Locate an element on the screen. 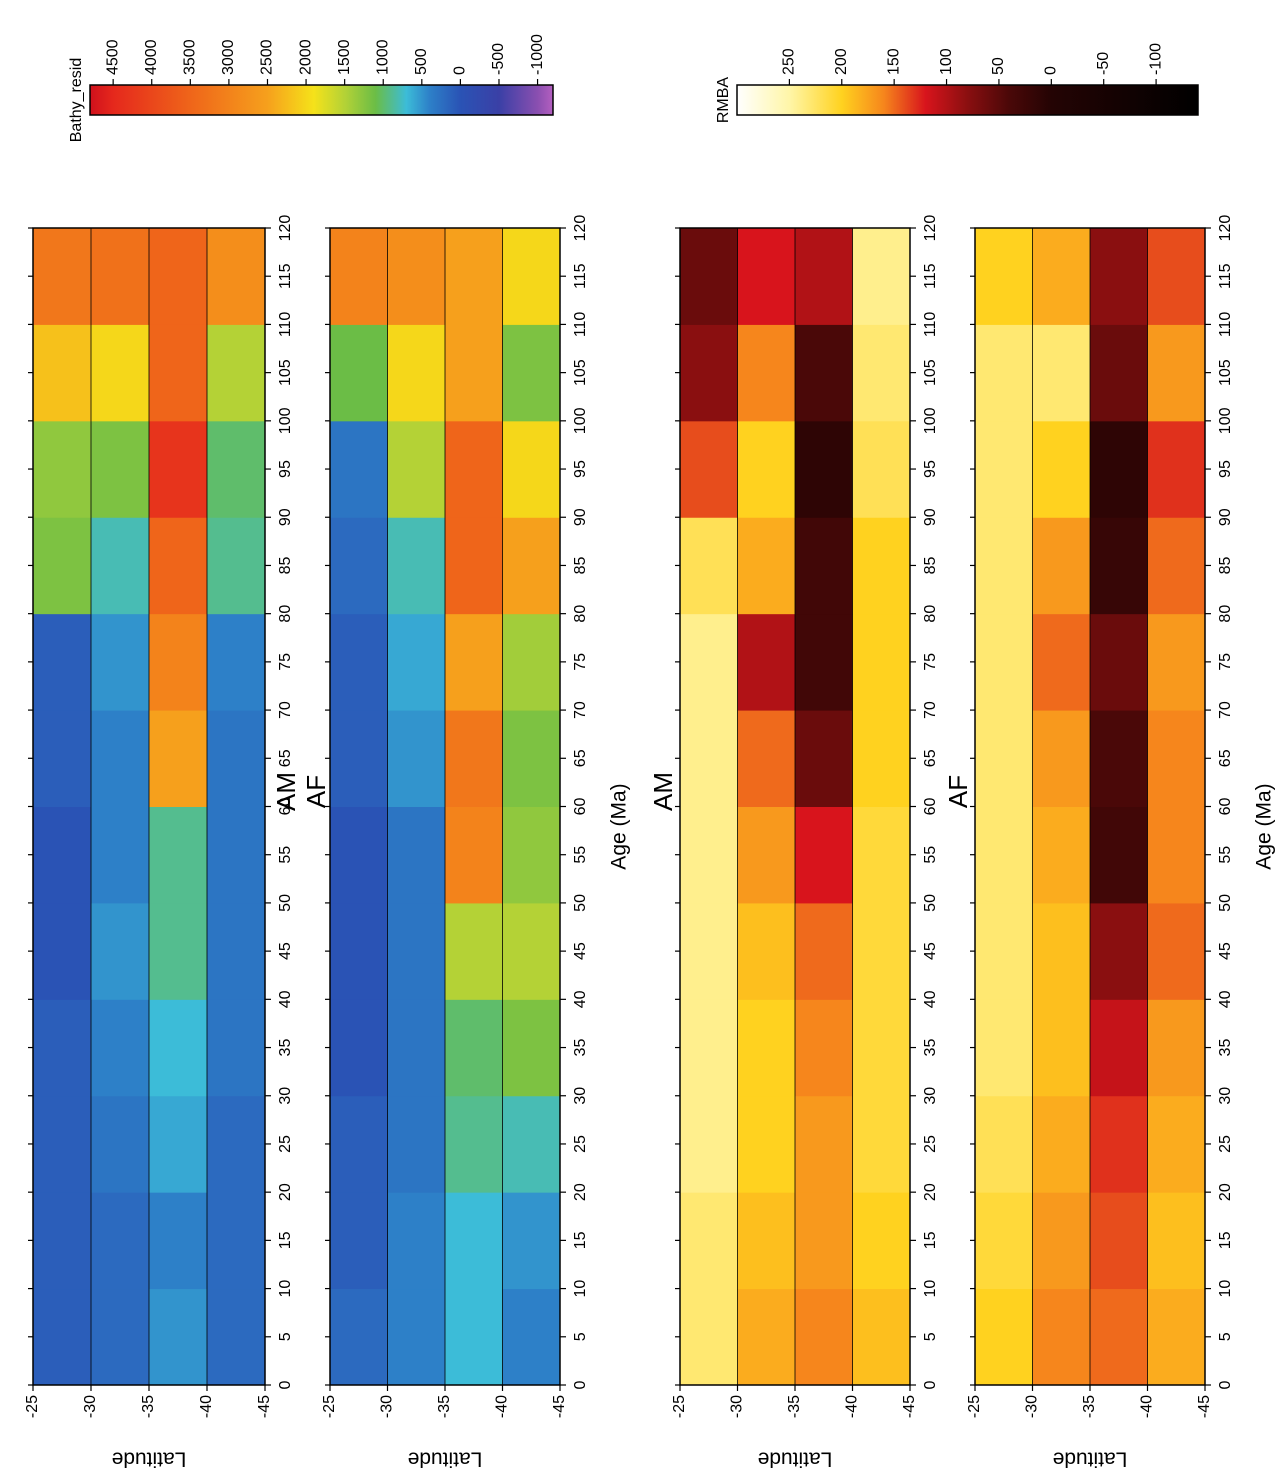 The image size is (1280, 1482). colorbar is located at coordinates (967, 100).